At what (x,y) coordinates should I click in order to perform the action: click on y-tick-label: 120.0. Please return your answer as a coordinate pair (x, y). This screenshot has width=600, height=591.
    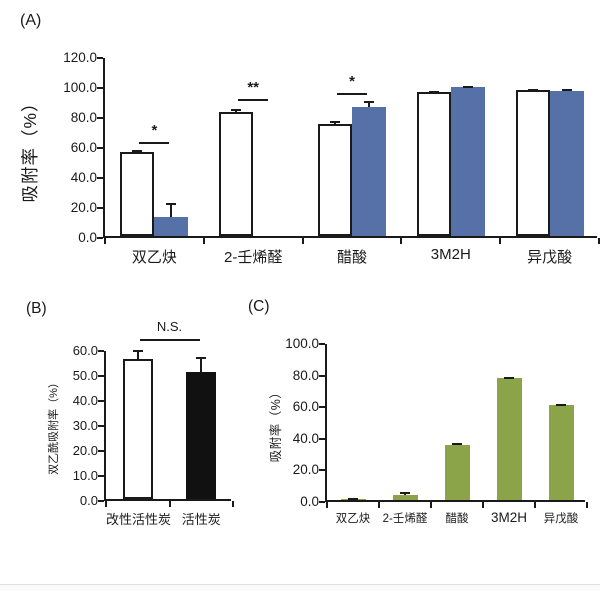
    Looking at the image, I should click on (80, 57).